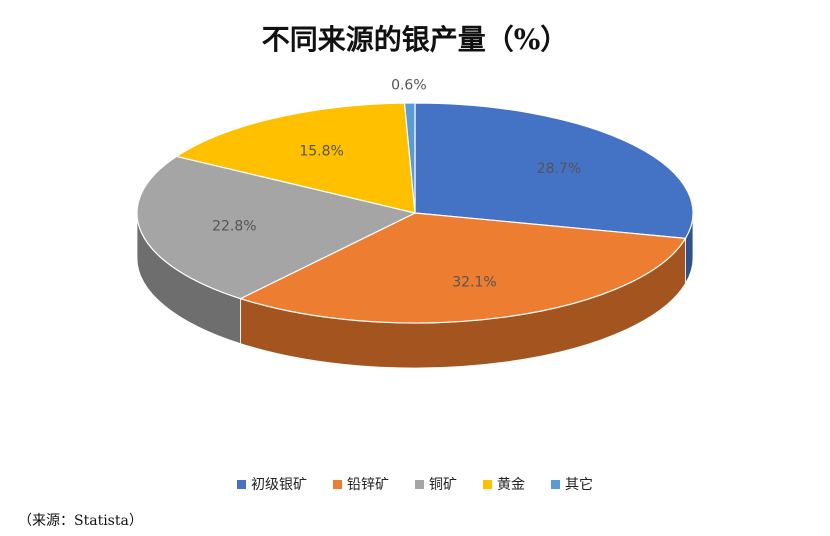 This screenshot has width=830, height=536. I want to click on legend-item-lead-zinc: 铅锌矿, so click(361, 484).